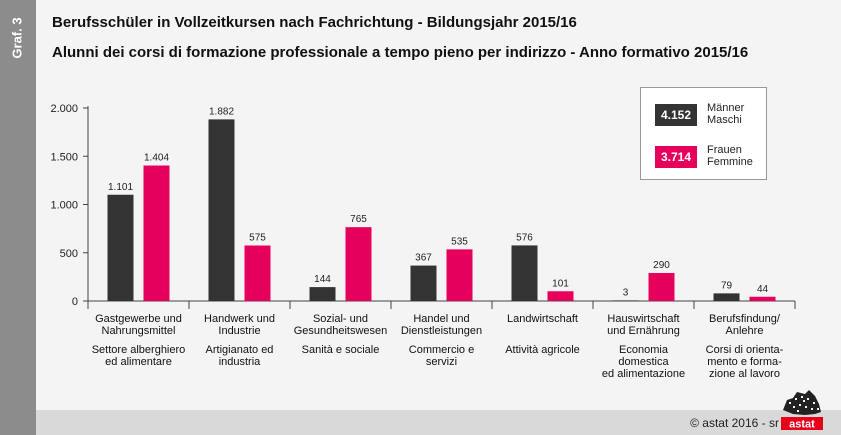 Image resolution: width=841 pixels, height=435 pixels. I want to click on bar-label-female-4: 101, so click(560, 283).